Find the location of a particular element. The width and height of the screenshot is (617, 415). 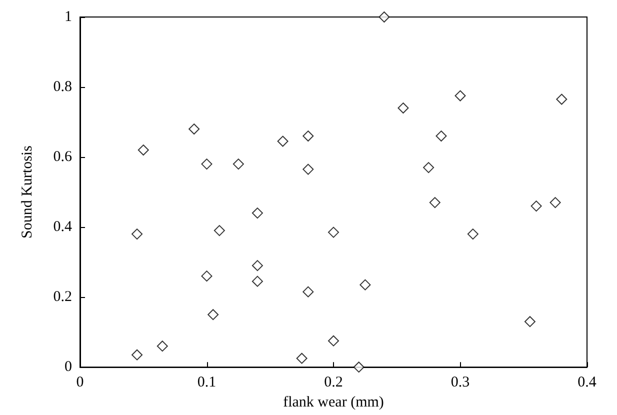

x-axis-title: flank wear (mm) is located at coordinates (333, 402).